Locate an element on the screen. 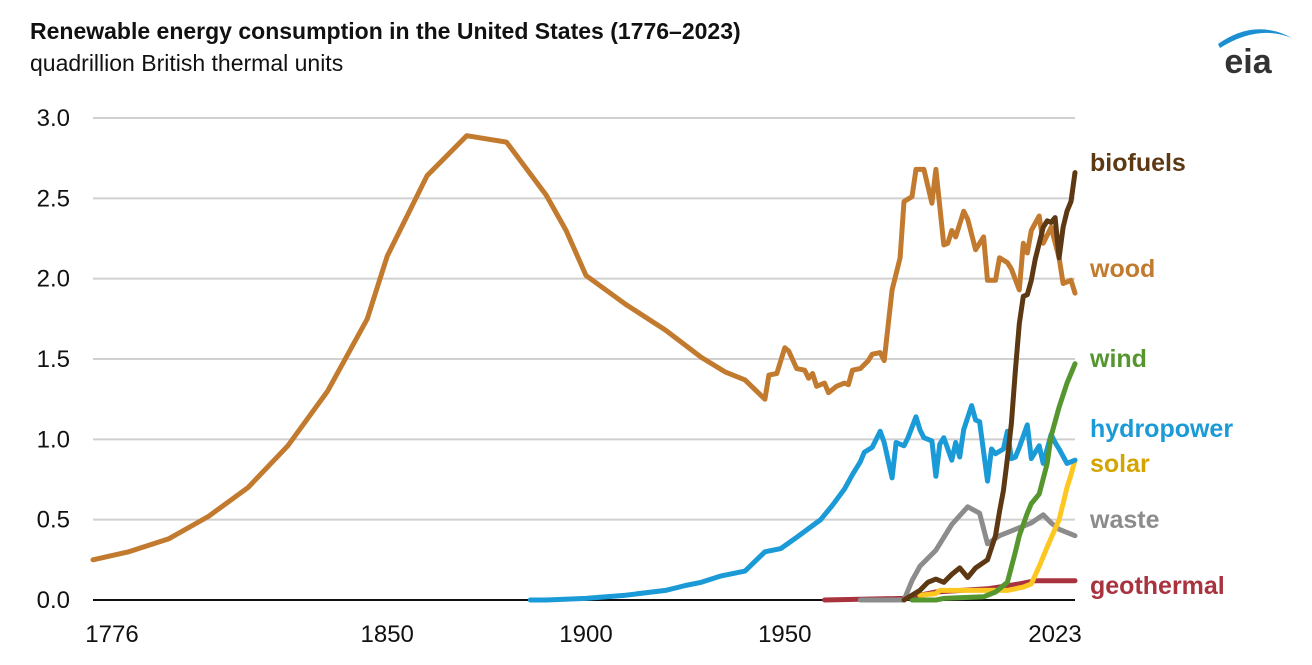  eia-logo: eia is located at coordinates (1255, 53).